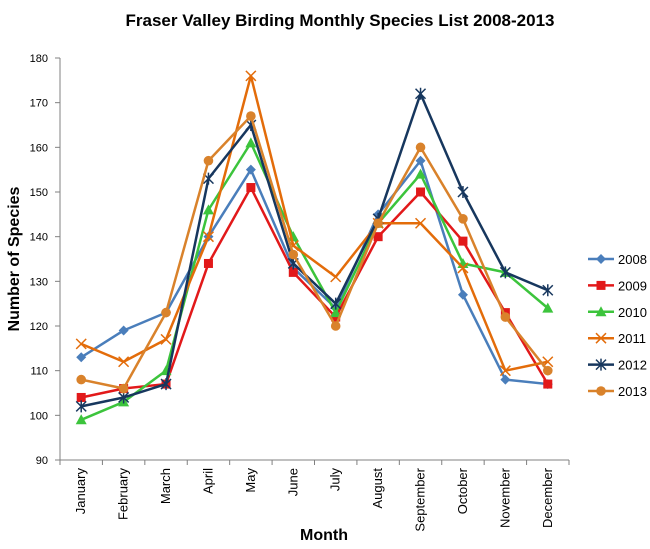 The width and height of the screenshot is (650, 549). I want to click on legend-item-2010: 2010, so click(617, 312).